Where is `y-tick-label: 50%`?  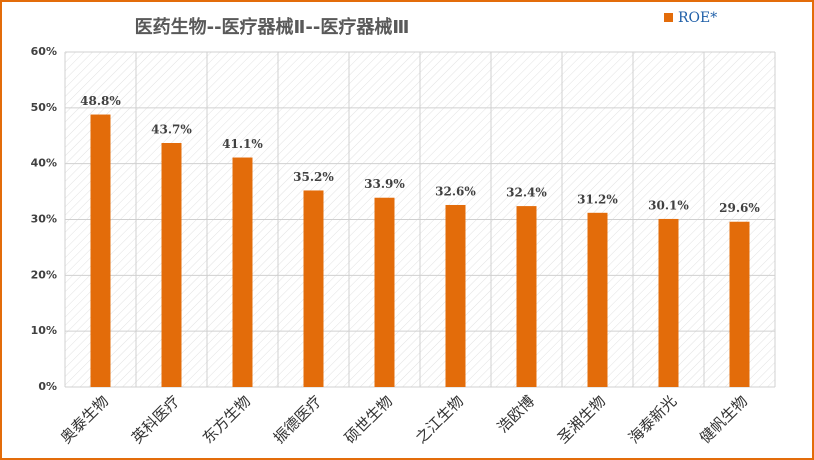 y-tick-label: 50% is located at coordinates (44, 107).